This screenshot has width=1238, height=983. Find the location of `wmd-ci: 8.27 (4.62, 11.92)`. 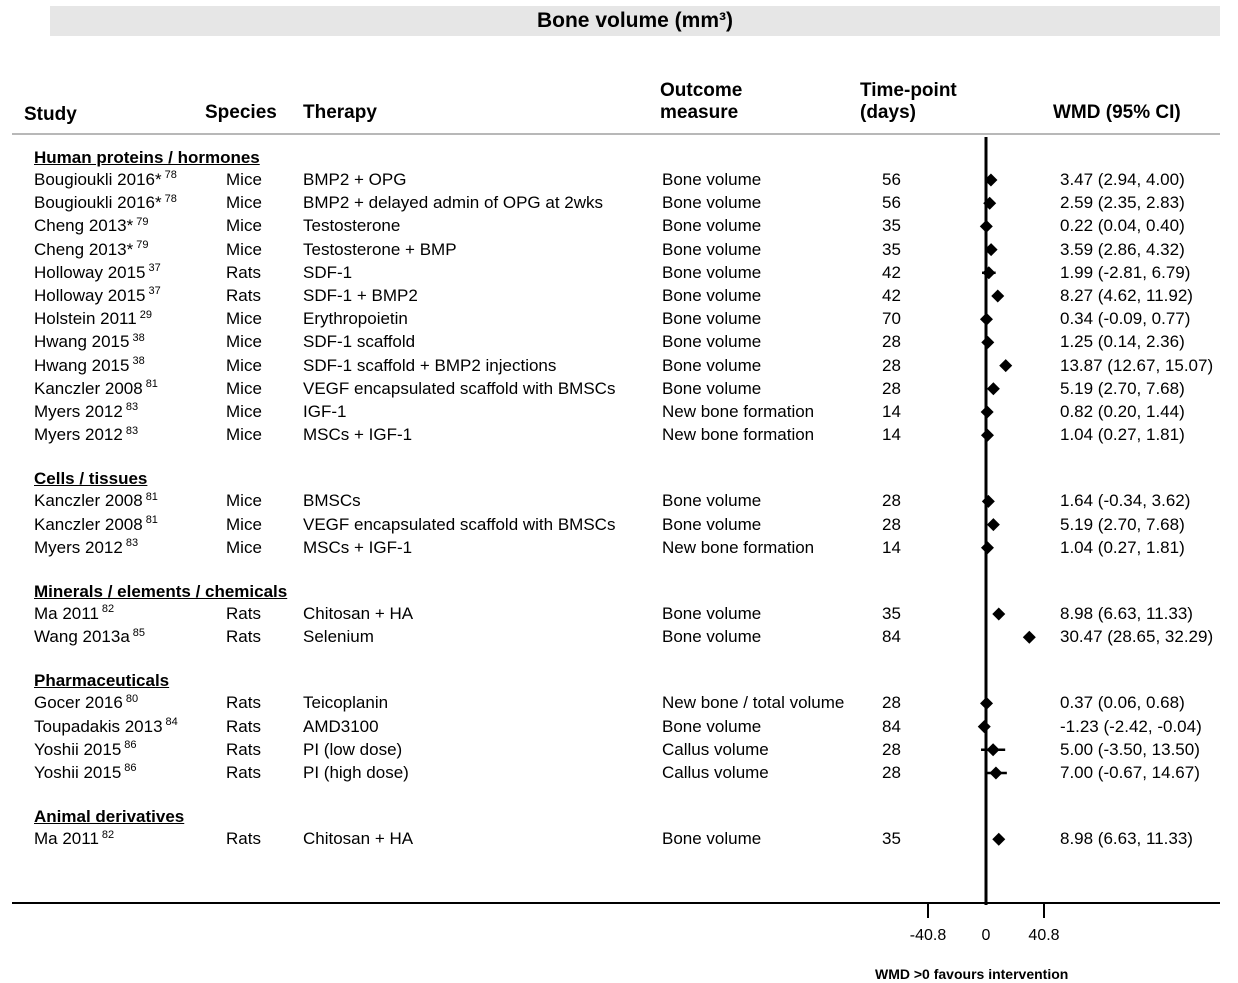

wmd-ci: 8.27 (4.62, 11.92) is located at coordinates (1126, 295).